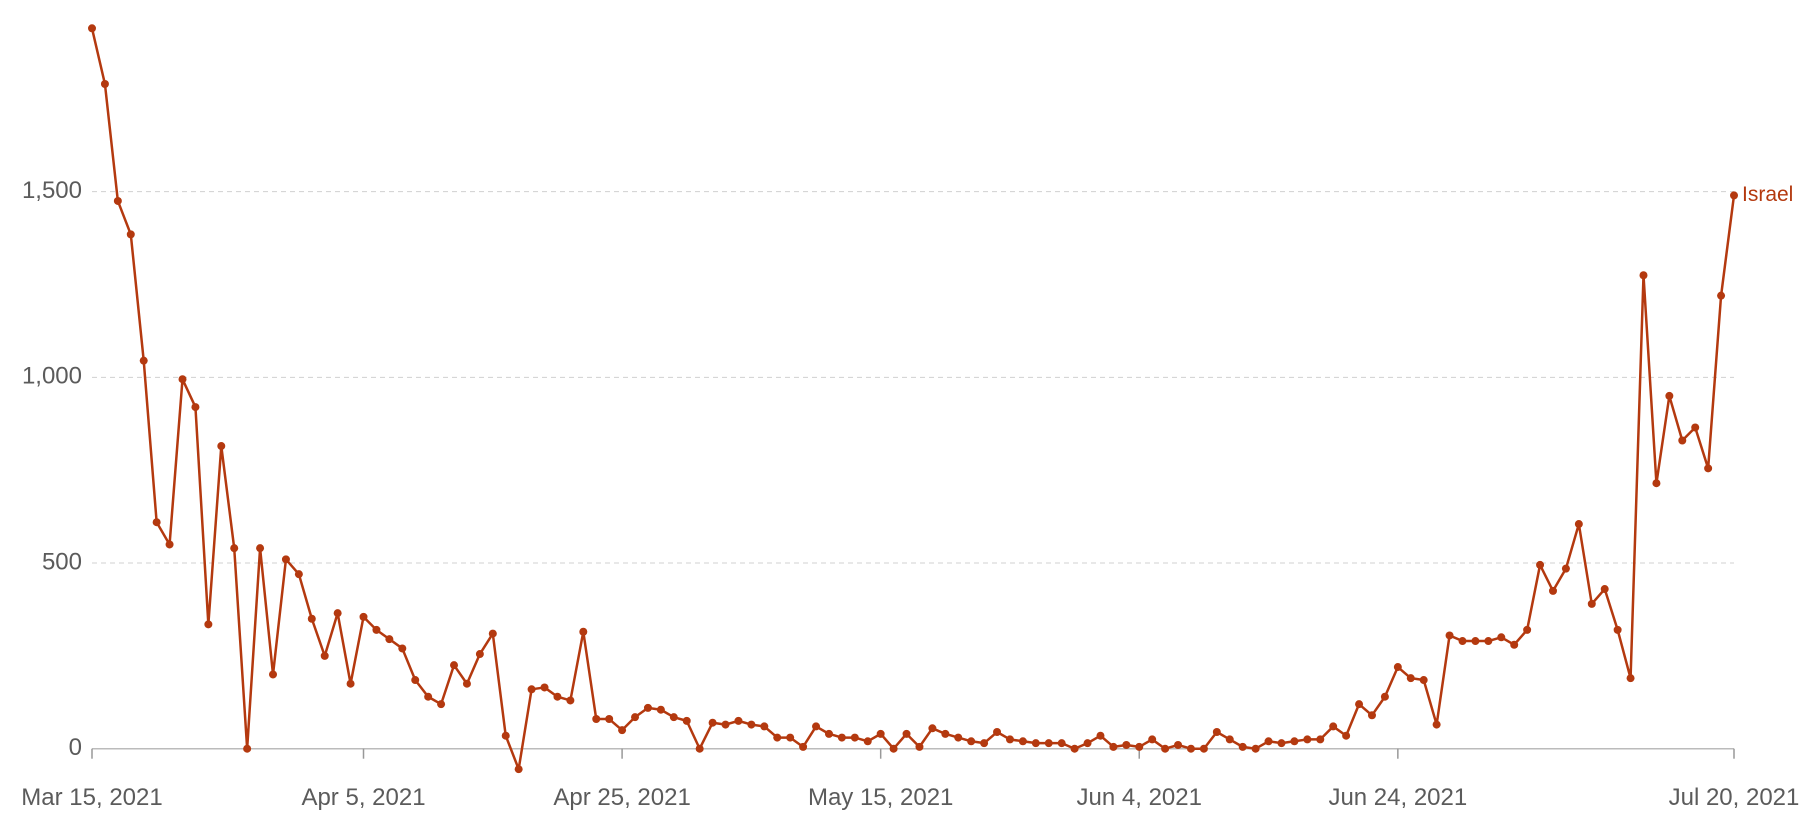 The height and width of the screenshot is (828, 1817). Describe the element at coordinates (363, 797) in the screenshot. I see `x-tick-label: Apr 5, 2021` at that location.